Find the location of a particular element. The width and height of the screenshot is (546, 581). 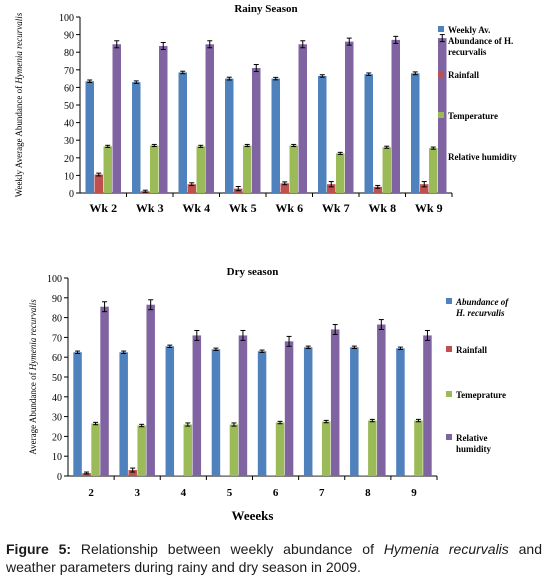

y-tick-label: 10 is located at coordinates (69, 176).